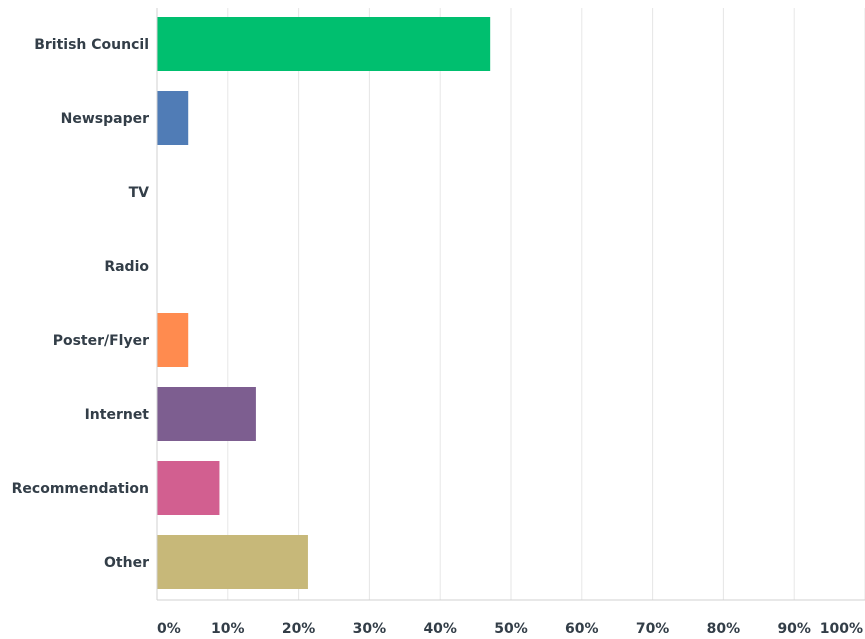 The width and height of the screenshot is (865, 639). What do you see at coordinates (299, 629) in the screenshot?
I see `x-tick-label: 20%` at bounding box center [299, 629].